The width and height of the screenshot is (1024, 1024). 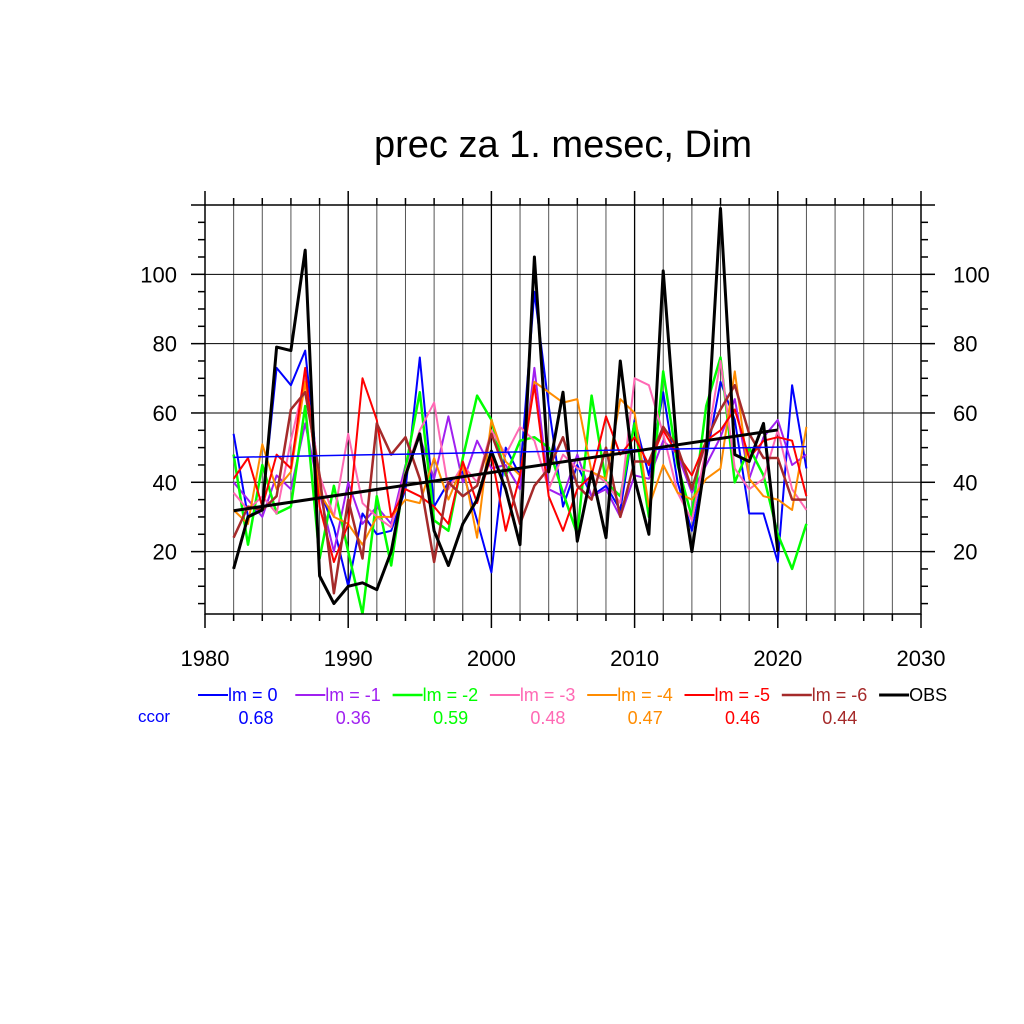 What do you see at coordinates (630, 706) in the screenshot?
I see `legend-item: lm = -4 0.47` at bounding box center [630, 706].